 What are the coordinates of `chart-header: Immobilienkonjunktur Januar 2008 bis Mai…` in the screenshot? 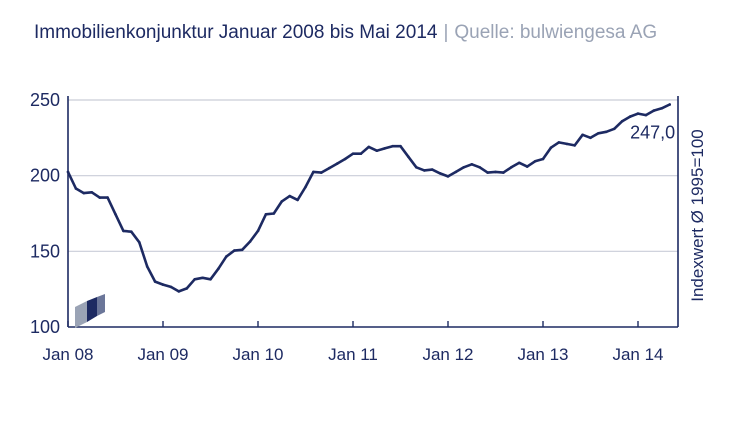 It's located at (345, 33).